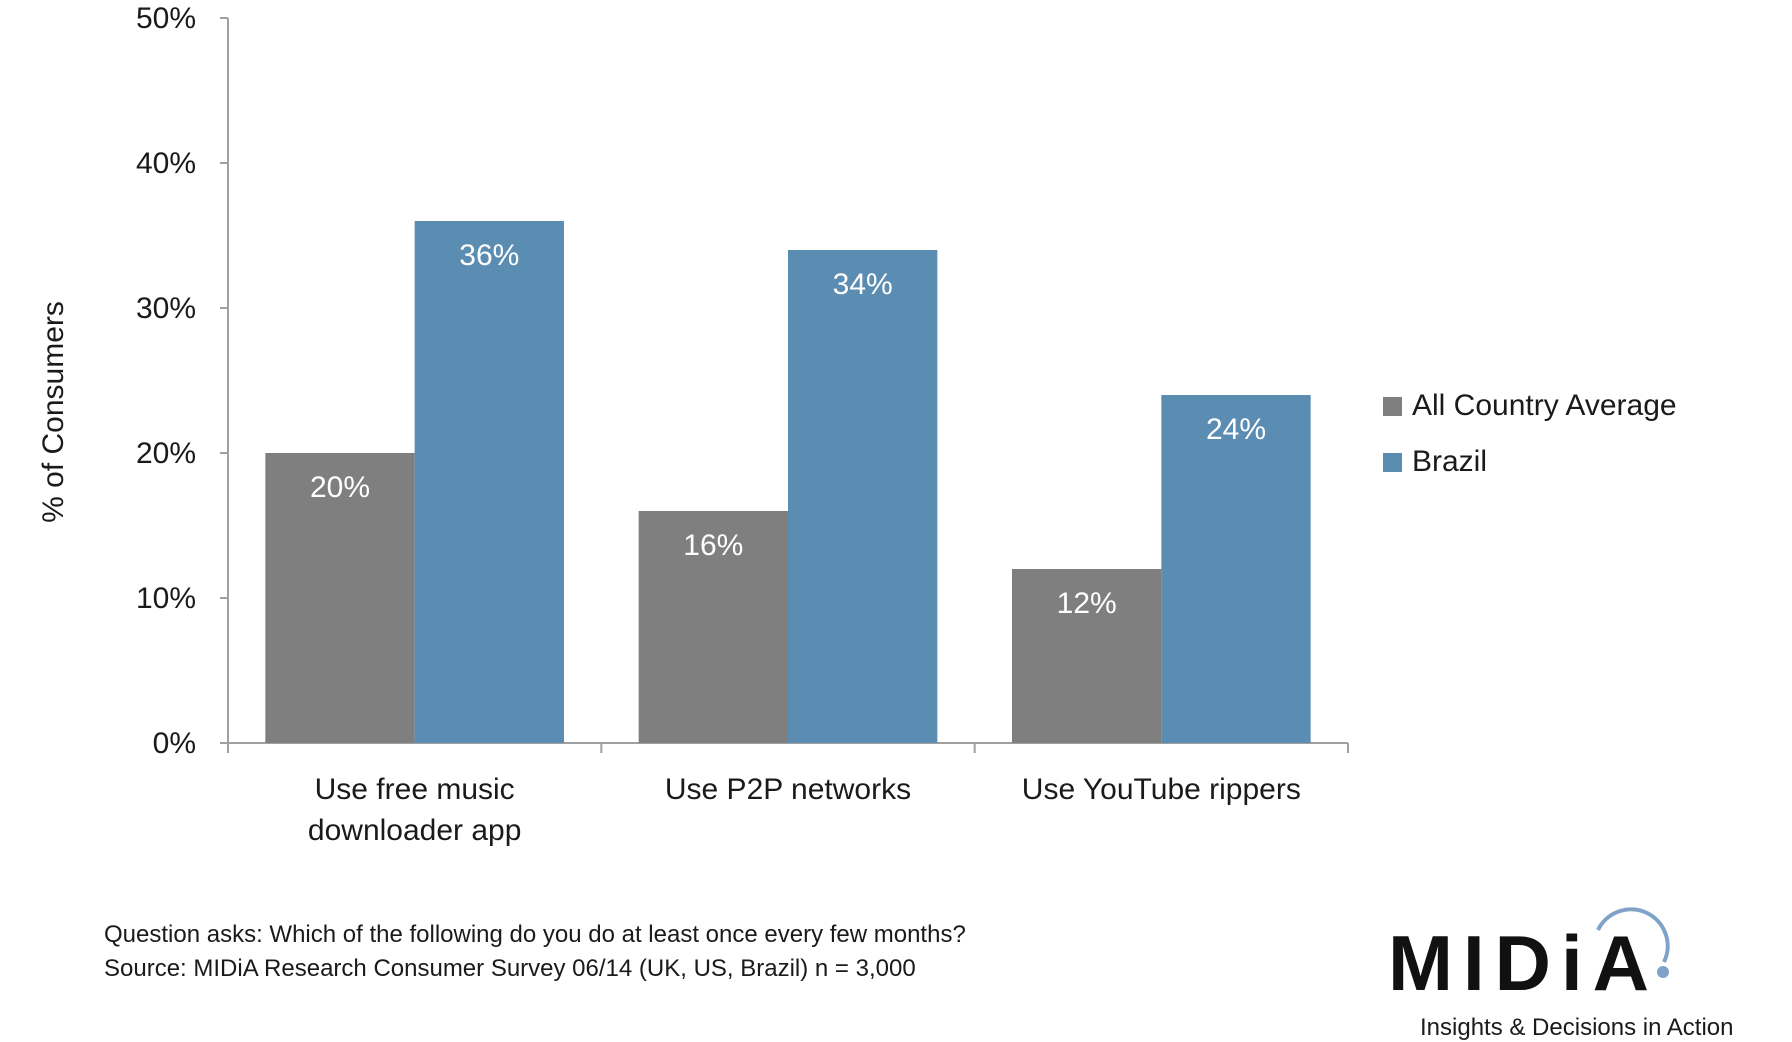 Image resolution: width=1792 pixels, height=1042 pixels. Describe the element at coordinates (340, 487) in the screenshot. I see `data-label: 20%` at that location.